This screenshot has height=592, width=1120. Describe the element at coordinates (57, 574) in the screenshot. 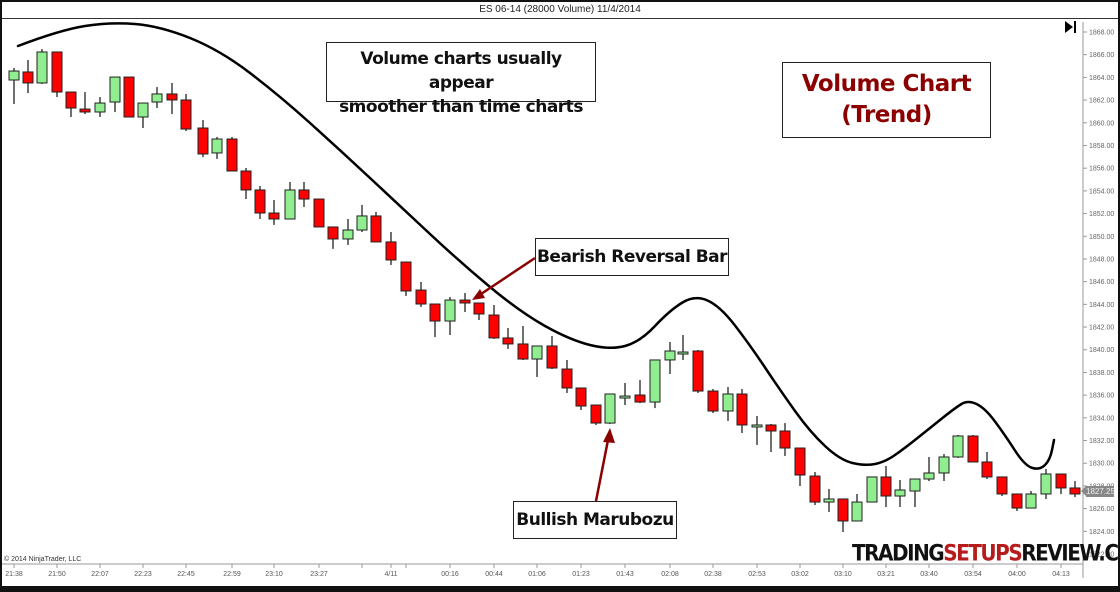

I see `x-tick-label: 21:50` at that location.